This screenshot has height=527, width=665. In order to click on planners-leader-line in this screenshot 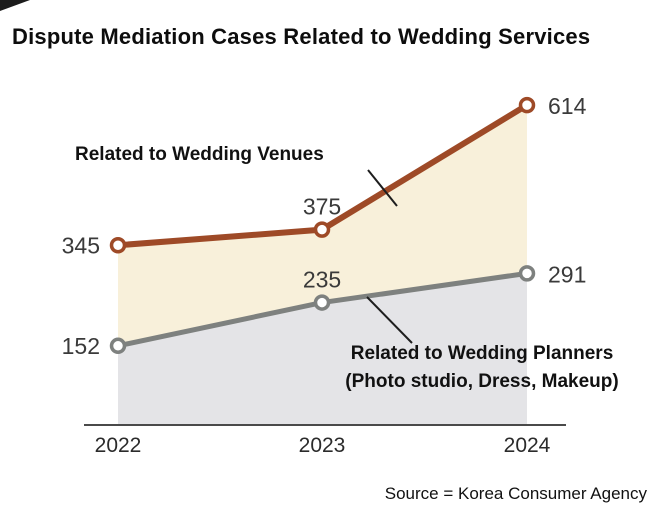, I will do `click(389, 320)`.